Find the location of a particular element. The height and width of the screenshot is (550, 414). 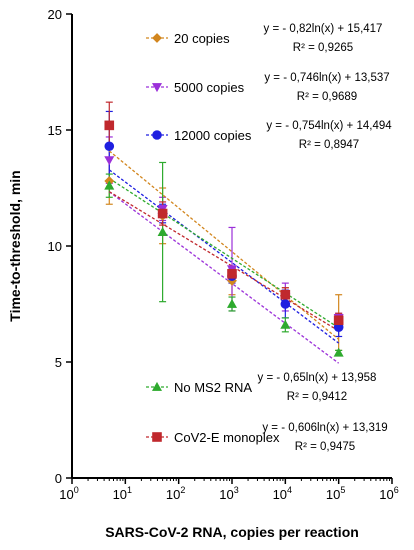

y-ticks: 0 5 10 15 20 is located at coordinates (60, 246).